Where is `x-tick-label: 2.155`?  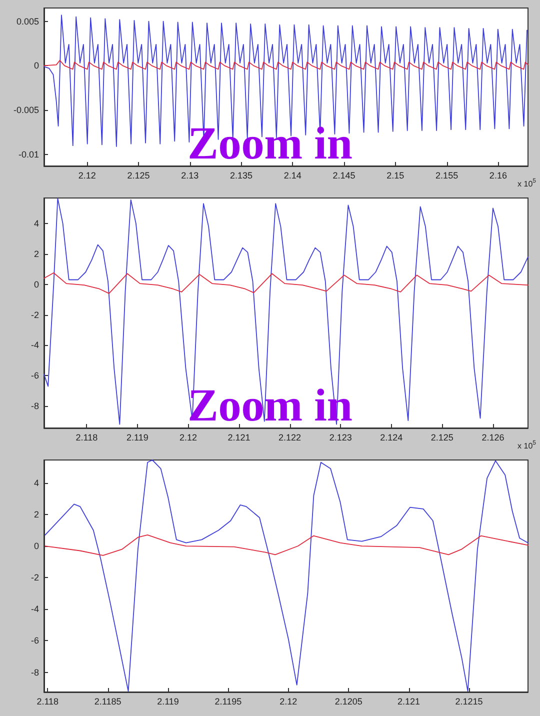 x-tick-label: 2.155 is located at coordinates (447, 175).